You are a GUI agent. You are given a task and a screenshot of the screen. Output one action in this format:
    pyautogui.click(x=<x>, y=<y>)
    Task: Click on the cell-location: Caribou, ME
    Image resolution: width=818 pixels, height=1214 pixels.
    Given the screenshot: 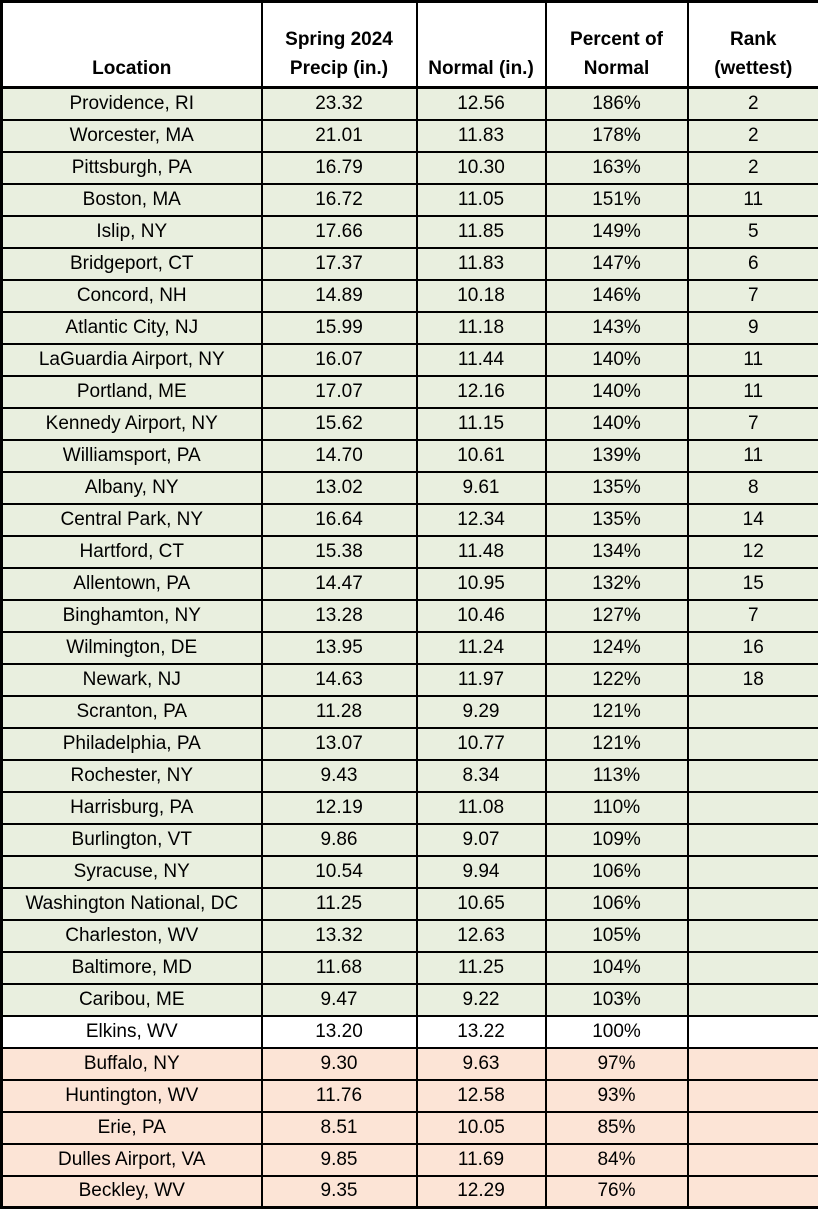 What is the action you would take?
    pyautogui.click(x=131, y=999)
    